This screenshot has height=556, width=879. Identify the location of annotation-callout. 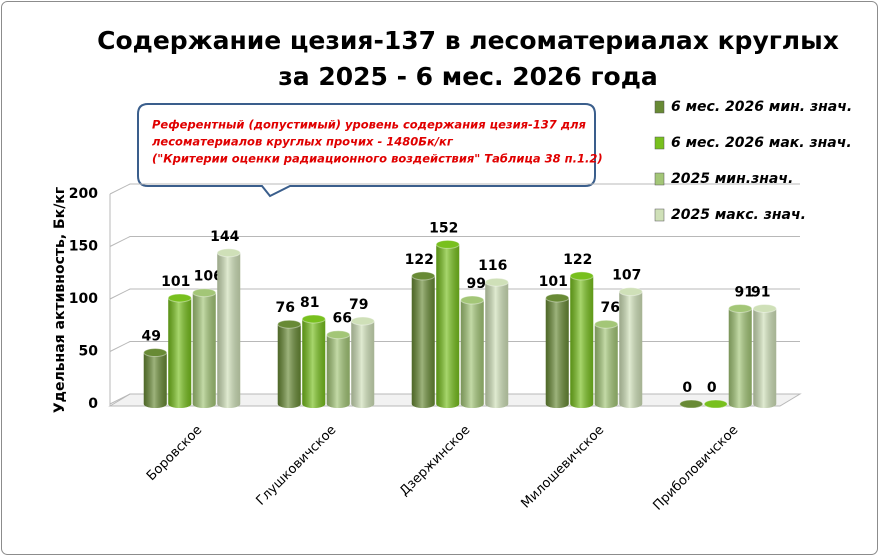
(366, 150).